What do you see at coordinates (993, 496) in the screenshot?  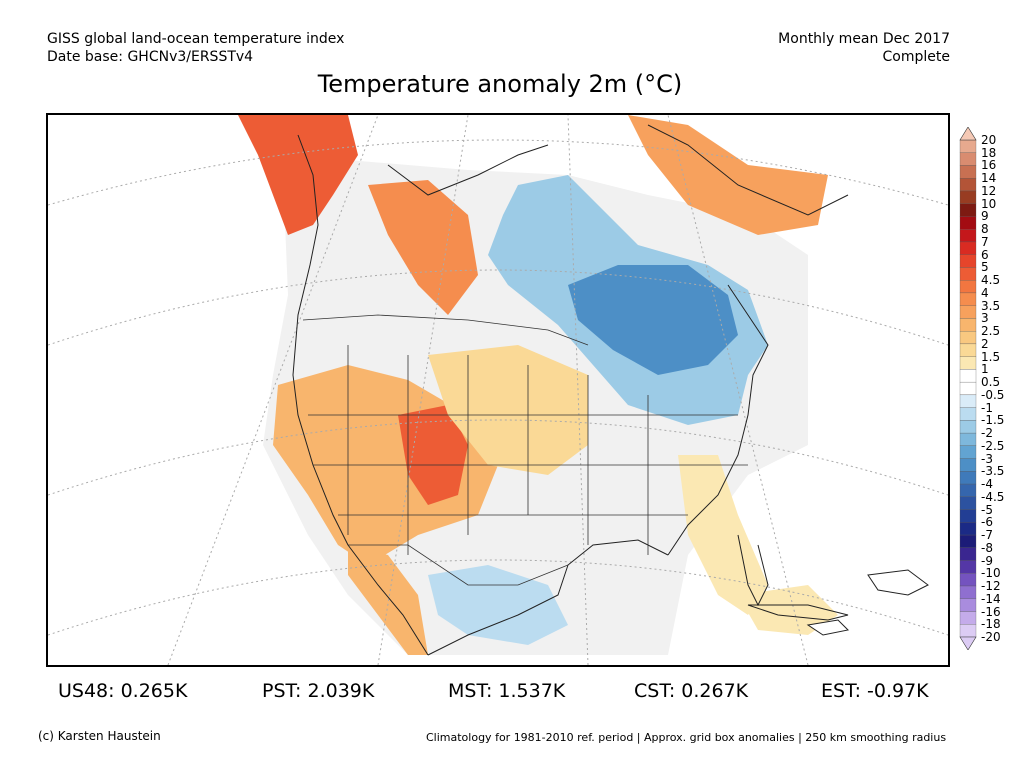 I see `colorbar-tick-label: -4.5` at bounding box center [993, 496].